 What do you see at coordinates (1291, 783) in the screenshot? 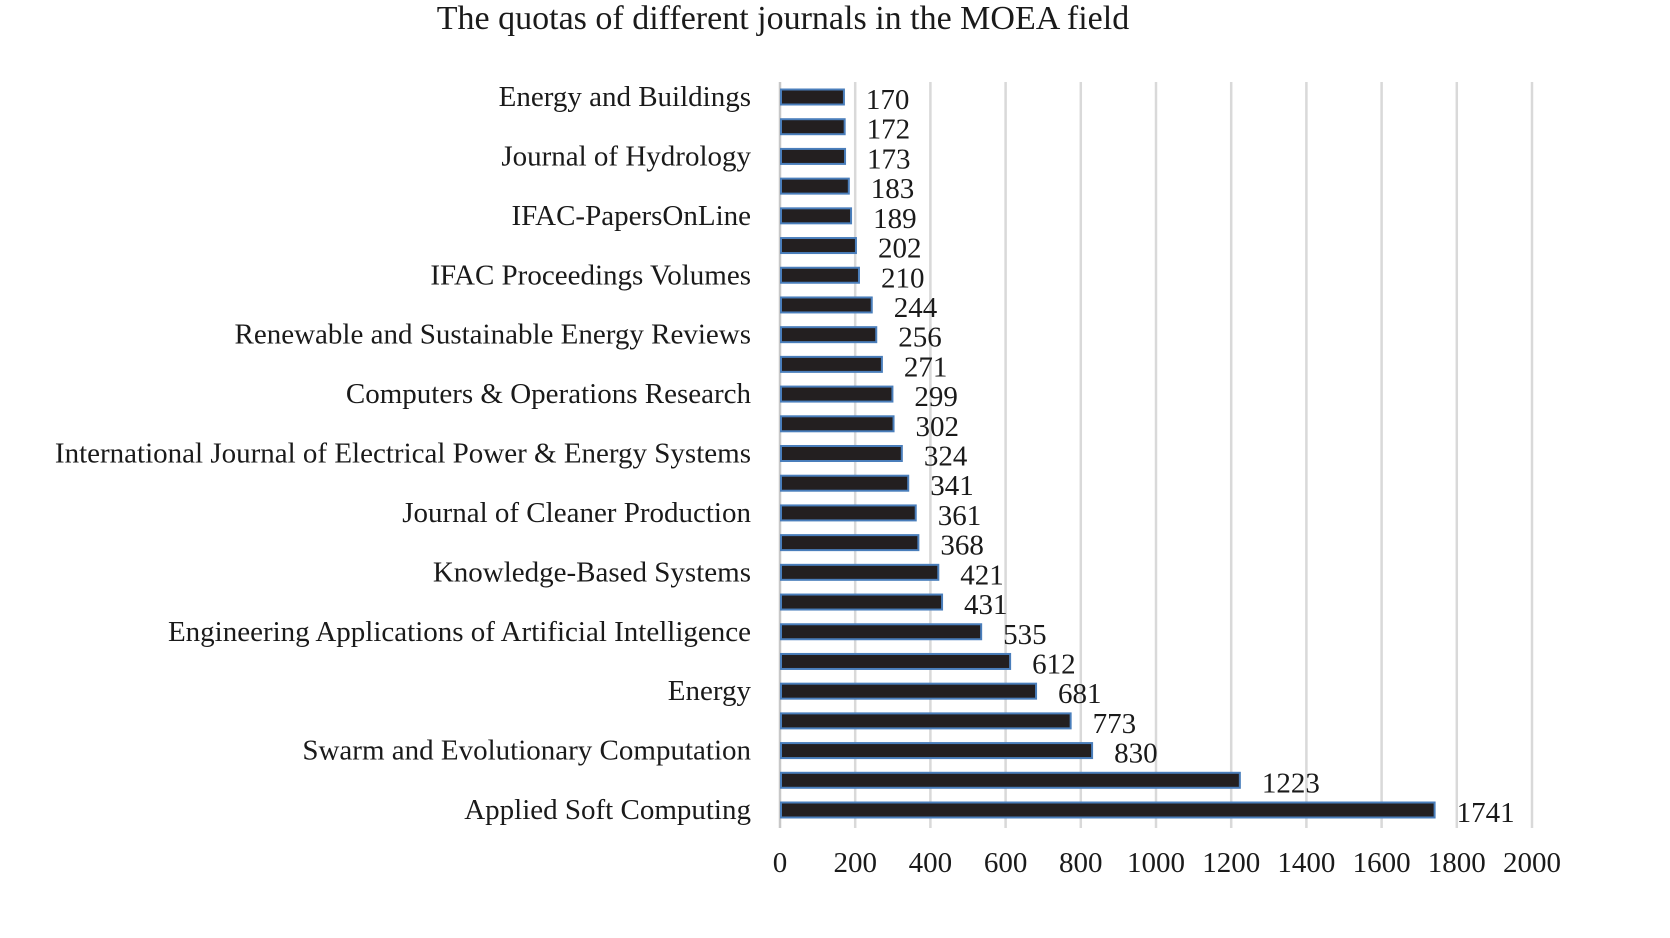
I see `data-label: 1223` at bounding box center [1291, 783].